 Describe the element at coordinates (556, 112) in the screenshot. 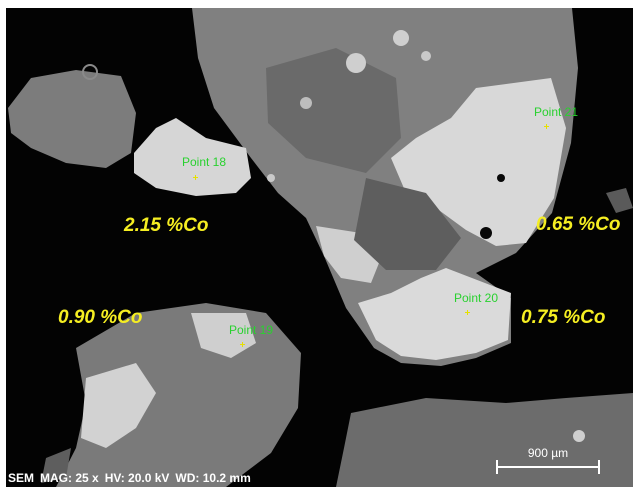

I see `point-21-label: Point 21` at that location.